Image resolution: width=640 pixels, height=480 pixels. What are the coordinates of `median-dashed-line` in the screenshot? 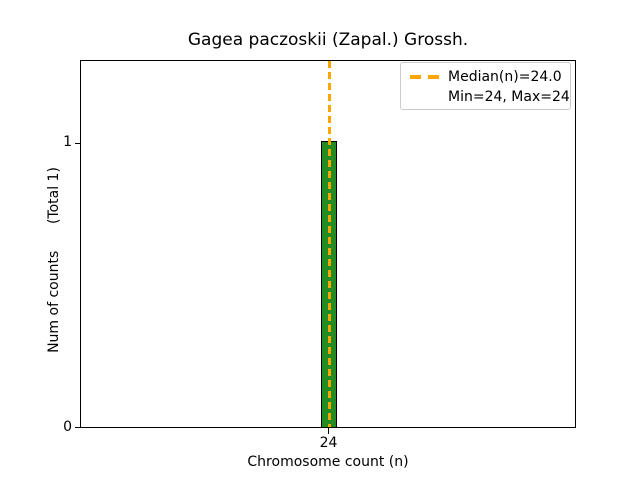 It's located at (329, 244).